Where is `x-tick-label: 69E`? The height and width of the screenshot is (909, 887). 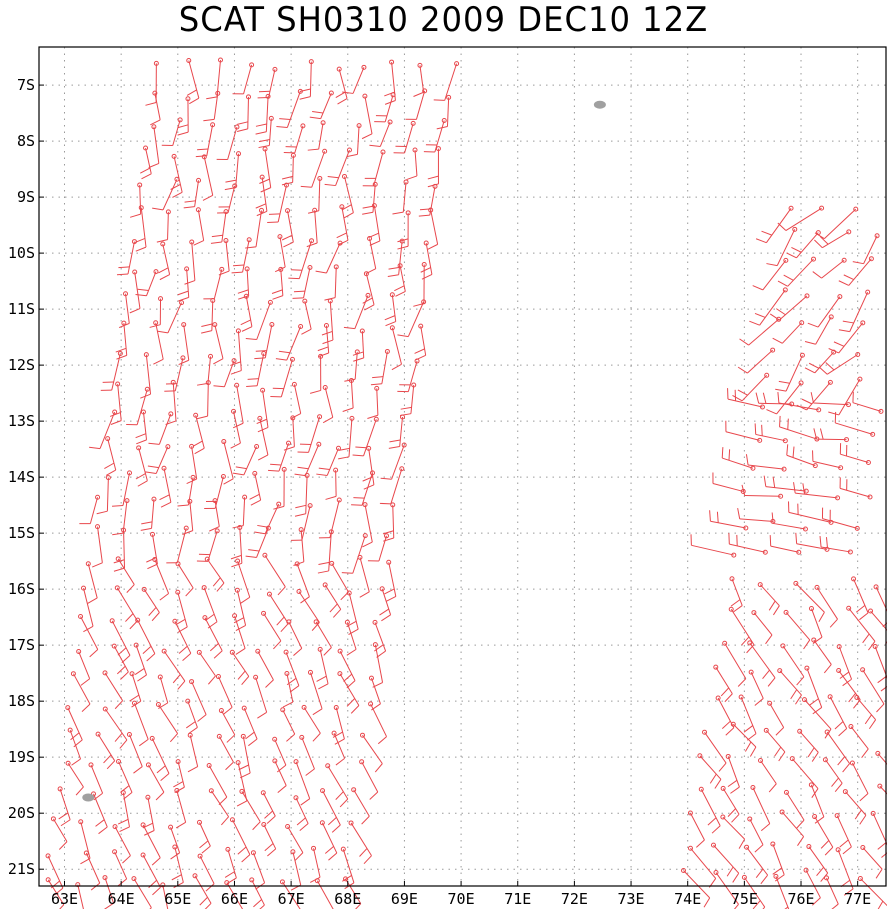
x-tick-label: 69E is located at coordinates (404, 899).